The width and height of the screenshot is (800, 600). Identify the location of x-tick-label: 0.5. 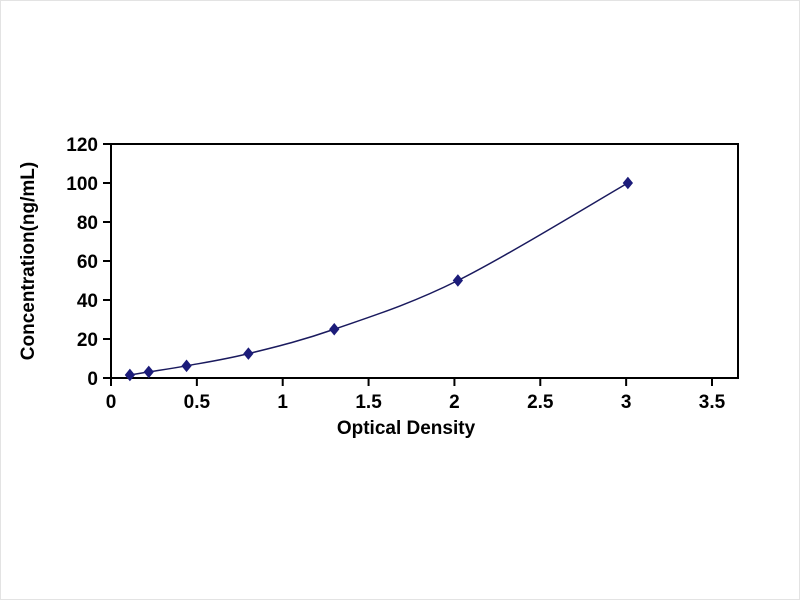
(197, 402).